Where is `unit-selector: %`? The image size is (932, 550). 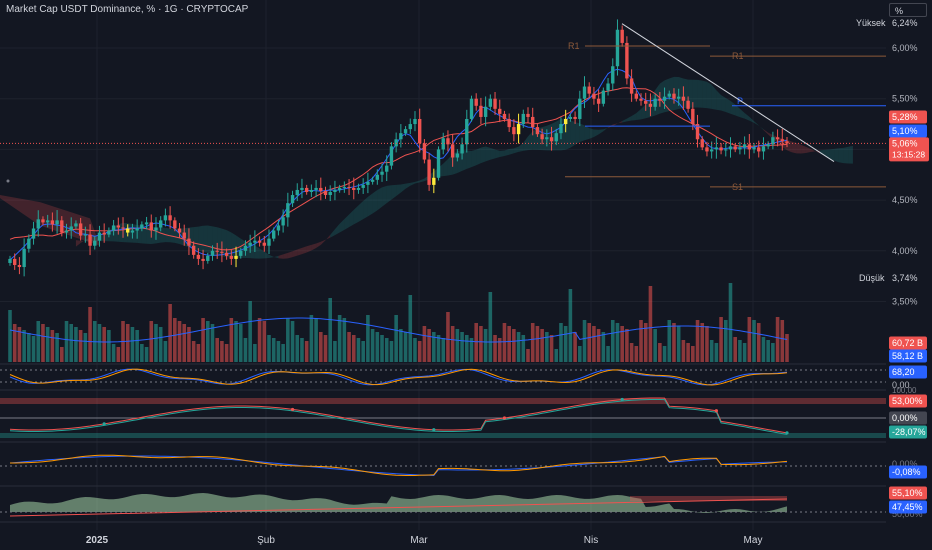
unit-selector: % is located at coordinates (908, 10).